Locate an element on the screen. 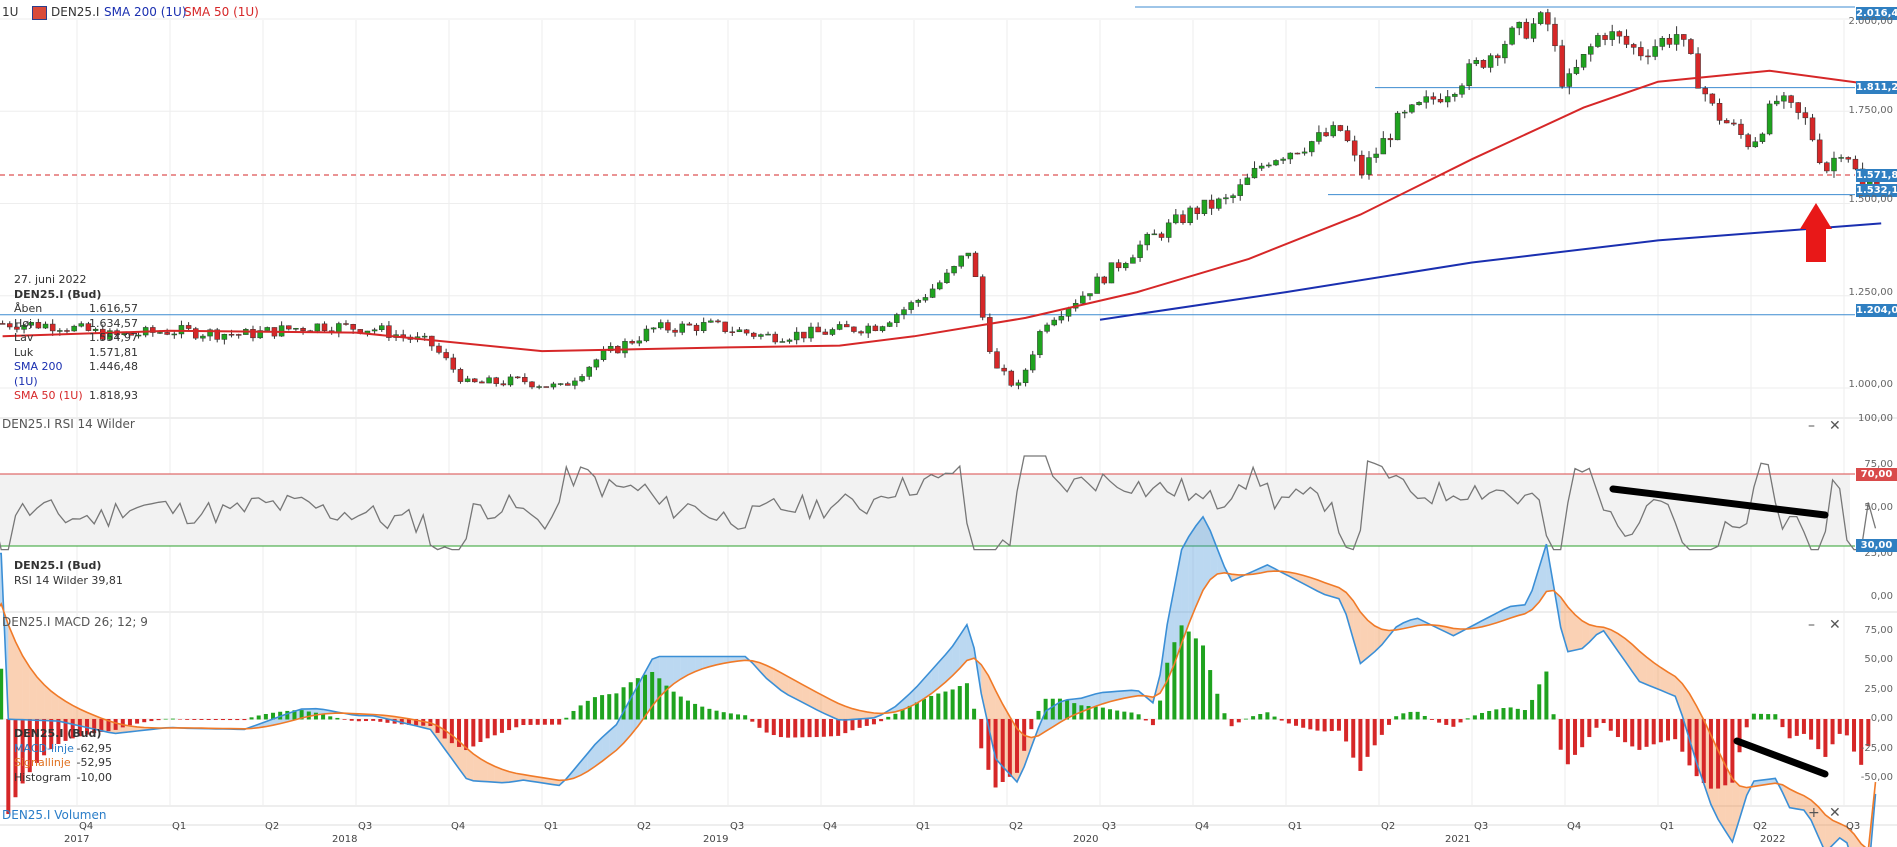 Image resolution: width=1897 pixels, height=847 pixels. rsi-upper-level-tag: 70,00 is located at coordinates (1876, 474).